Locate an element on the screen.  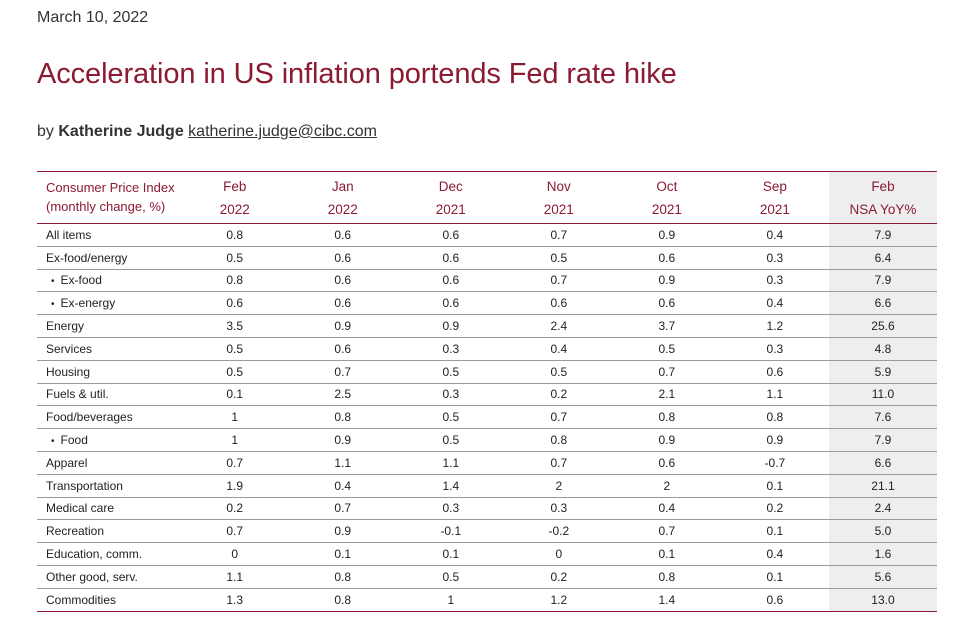
table-row: Food/beverages 1 0.8 0.5 0.7 0.8 0.8 7.6 is located at coordinates (487, 417).